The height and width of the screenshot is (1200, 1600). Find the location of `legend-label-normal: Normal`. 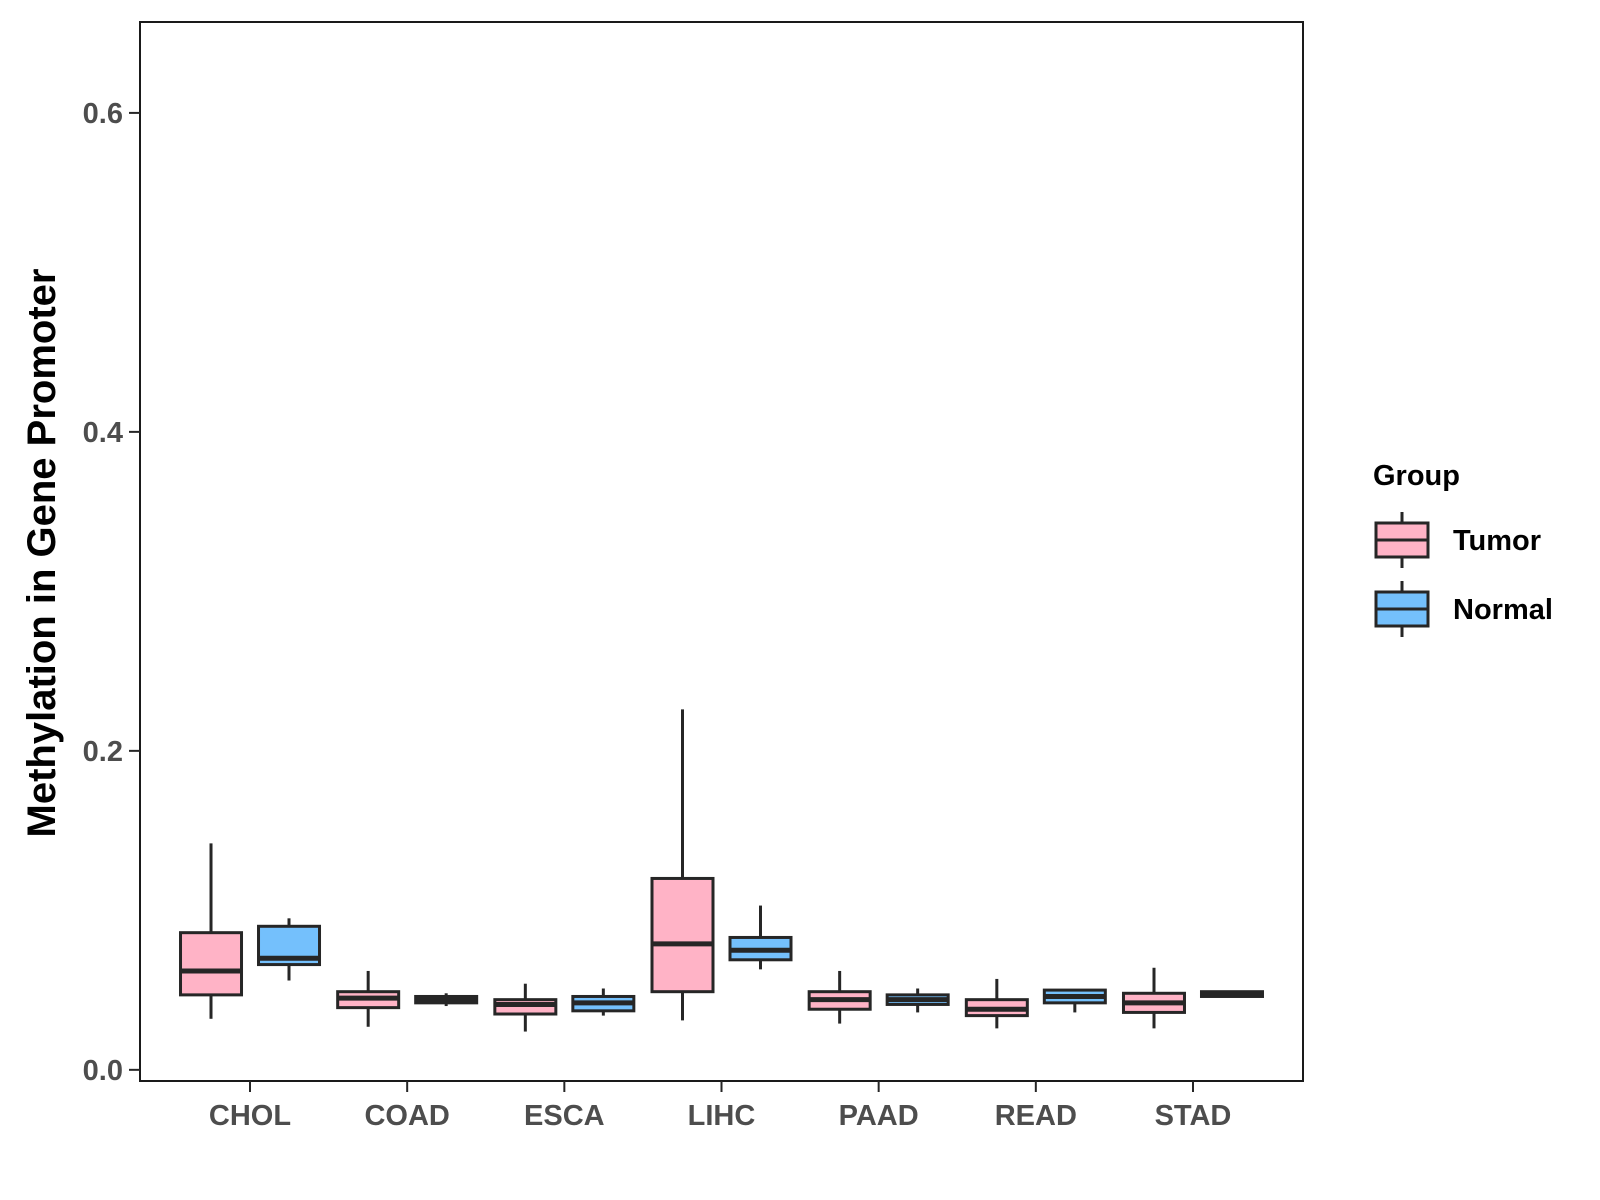

legend-label-normal: Normal is located at coordinates (1503, 610).